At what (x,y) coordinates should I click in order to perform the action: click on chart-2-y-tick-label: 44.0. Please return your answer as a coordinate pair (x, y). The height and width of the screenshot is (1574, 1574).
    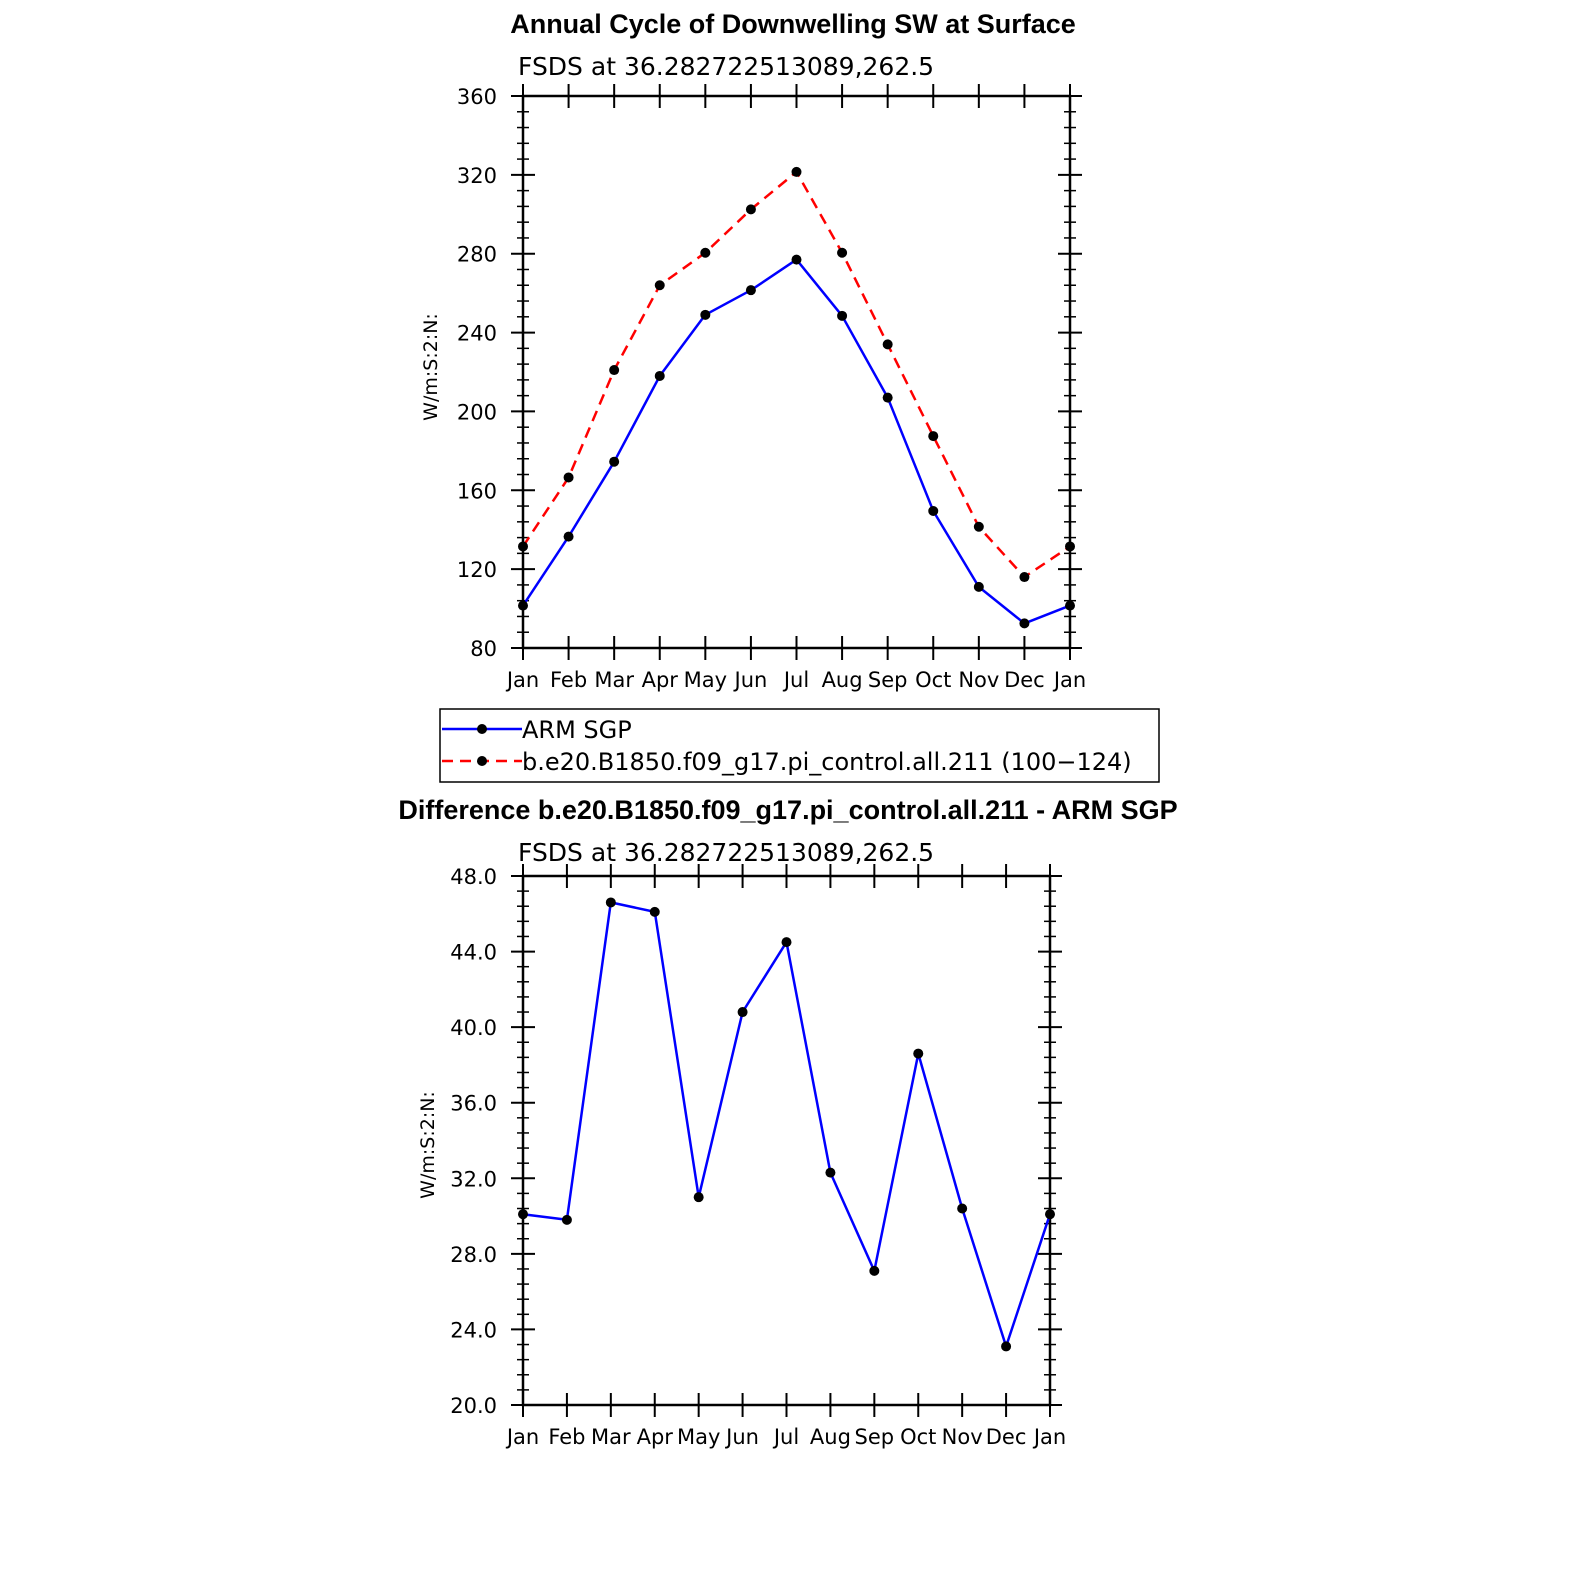
    Looking at the image, I should click on (473, 953).